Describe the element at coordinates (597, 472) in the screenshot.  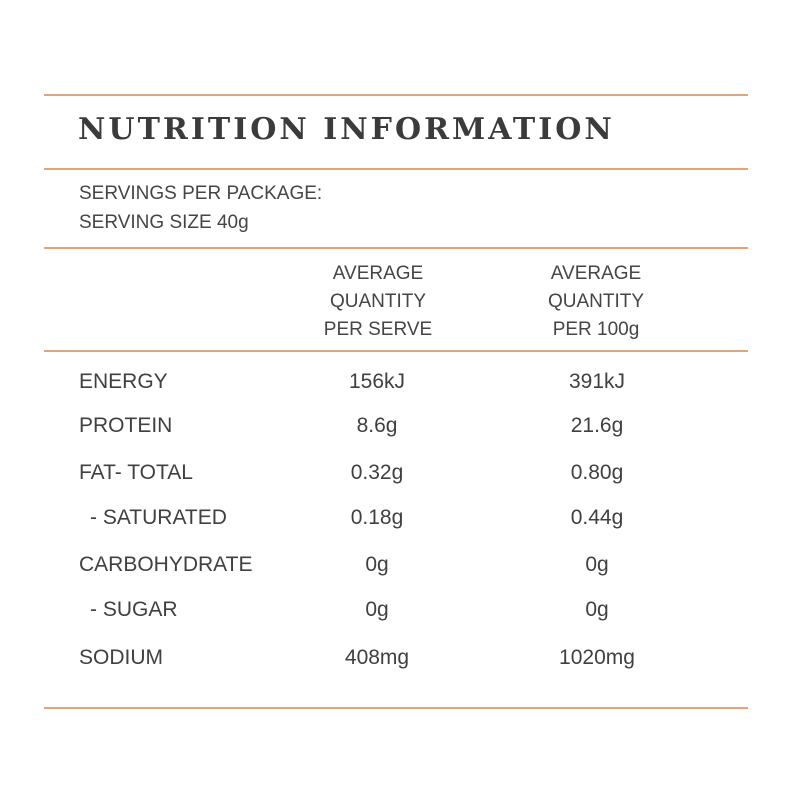
I see `value-per-100g-fat-total: 0.80g` at that location.